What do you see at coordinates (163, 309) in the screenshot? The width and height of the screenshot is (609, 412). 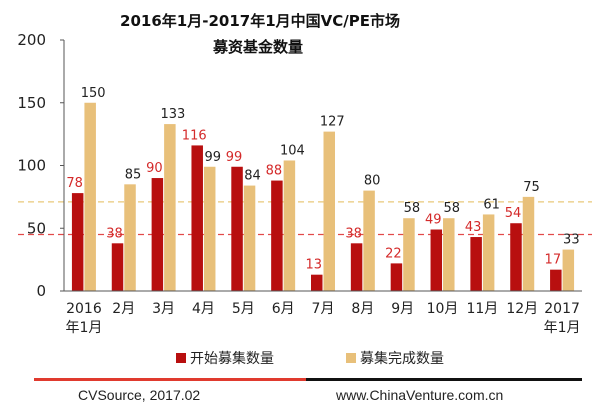 I see `x-tick-label: 3月` at bounding box center [163, 309].